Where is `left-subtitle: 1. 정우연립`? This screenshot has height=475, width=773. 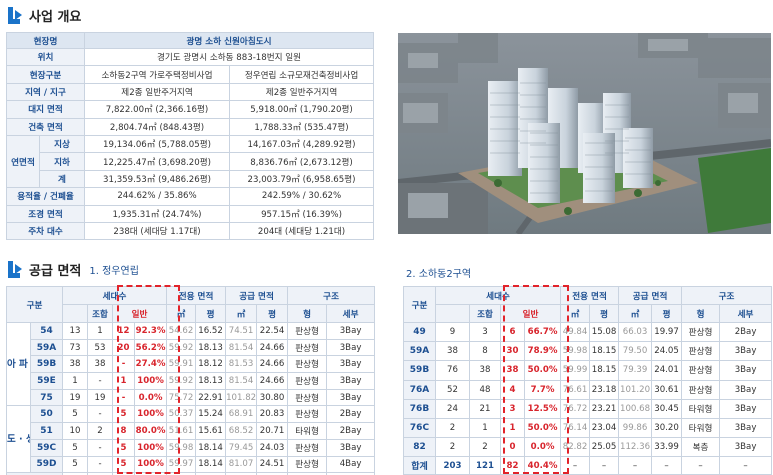
left-subtitle: 1. 정우연립 is located at coordinates (114, 271).